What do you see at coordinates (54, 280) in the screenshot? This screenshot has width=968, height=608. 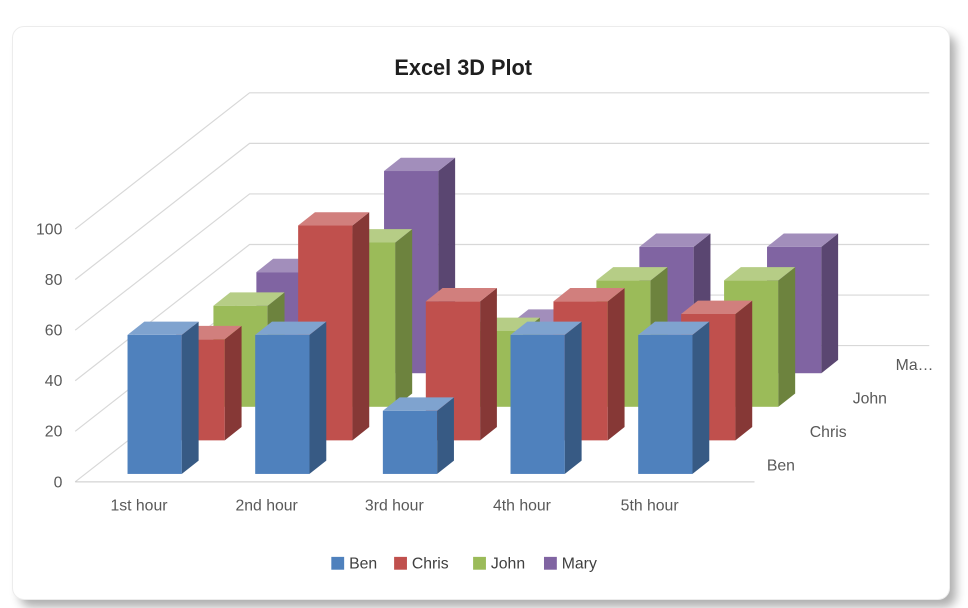 I see `value-tick-80: 80` at bounding box center [54, 280].